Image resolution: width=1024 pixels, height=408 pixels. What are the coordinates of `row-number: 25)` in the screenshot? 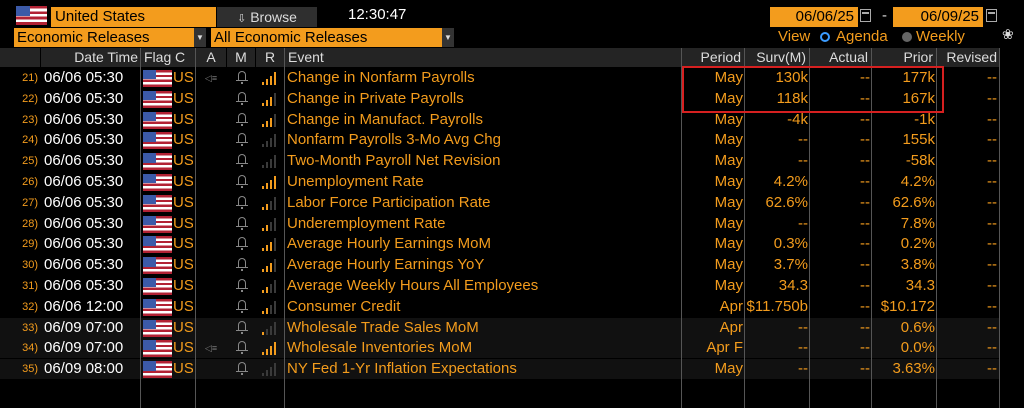 It's located at (30, 161).